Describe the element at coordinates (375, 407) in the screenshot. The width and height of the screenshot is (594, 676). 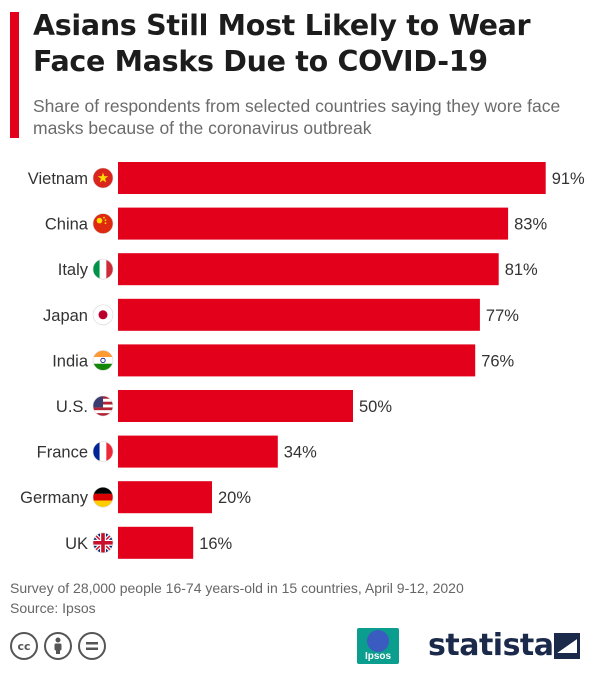
I see `value-label: 50%` at that location.